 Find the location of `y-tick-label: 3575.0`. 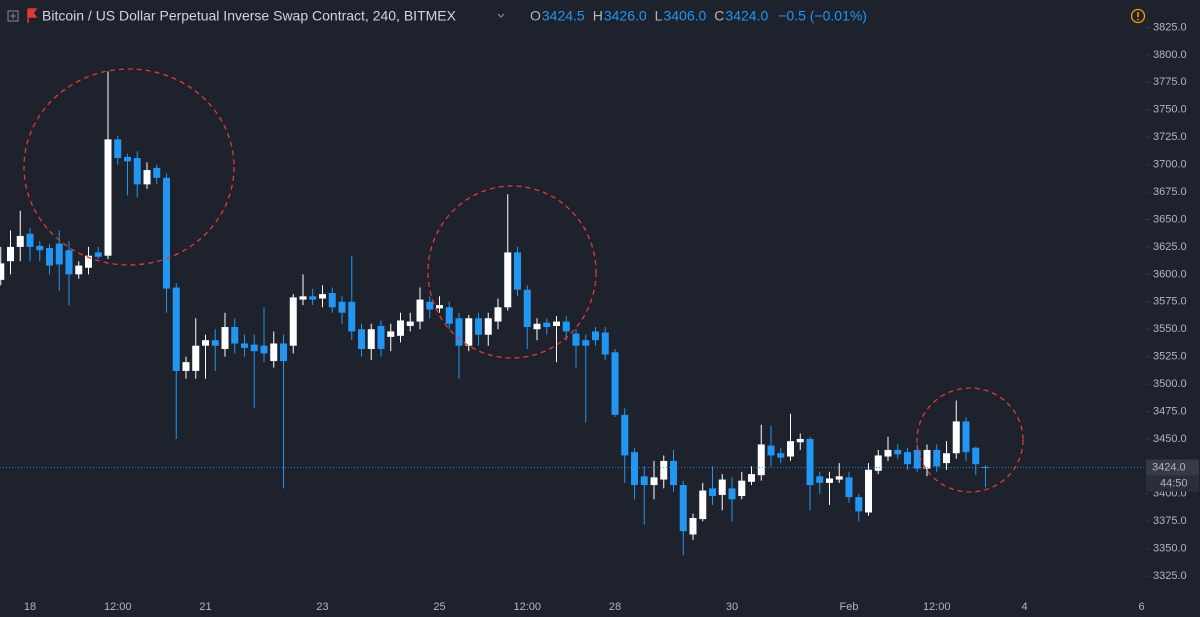

y-tick-label: 3575.0 is located at coordinates (1170, 302).